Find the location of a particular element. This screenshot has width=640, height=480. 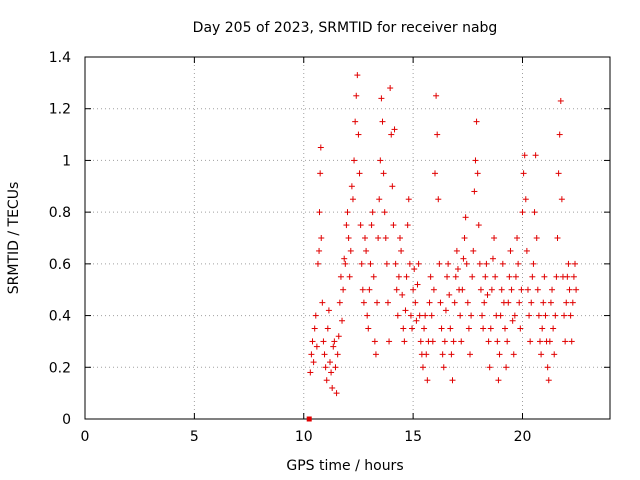

y-tick-label: 0.4 is located at coordinates (60, 317).